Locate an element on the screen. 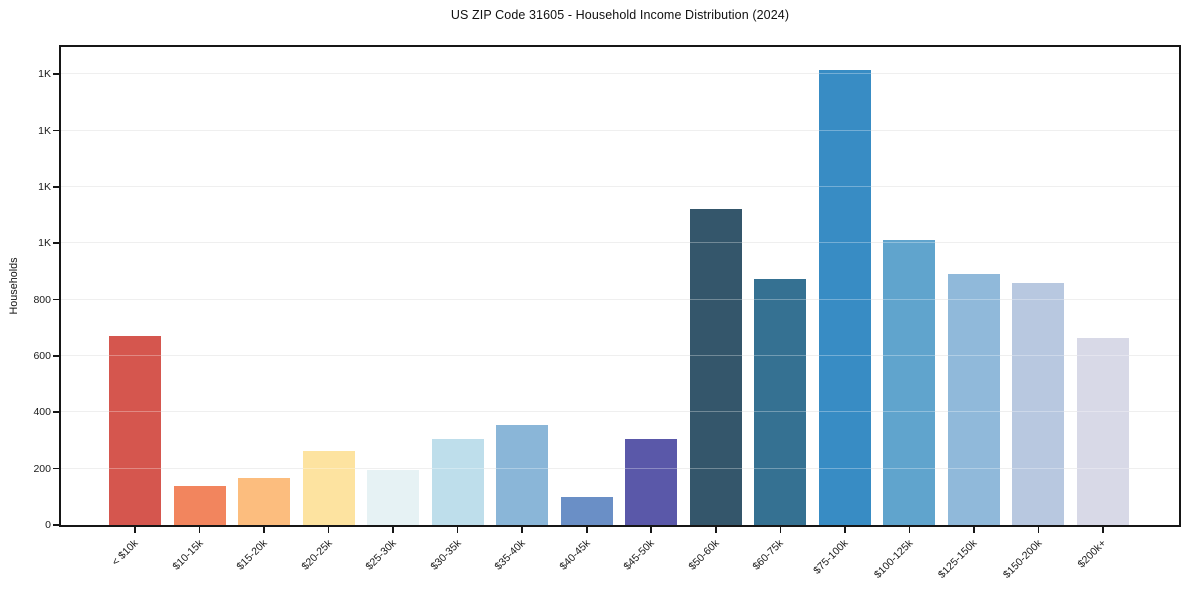  bar-$10-15k is located at coordinates (199, 505).